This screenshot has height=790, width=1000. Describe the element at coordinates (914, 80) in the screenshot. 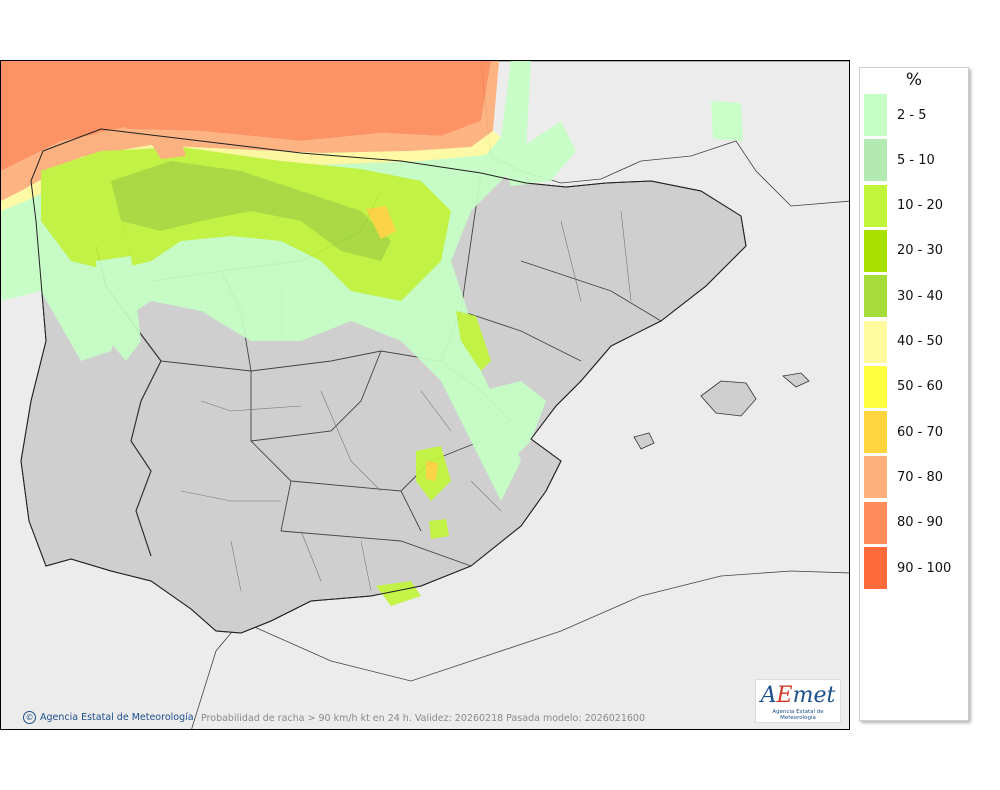

I see `legend-title: %` at that location.